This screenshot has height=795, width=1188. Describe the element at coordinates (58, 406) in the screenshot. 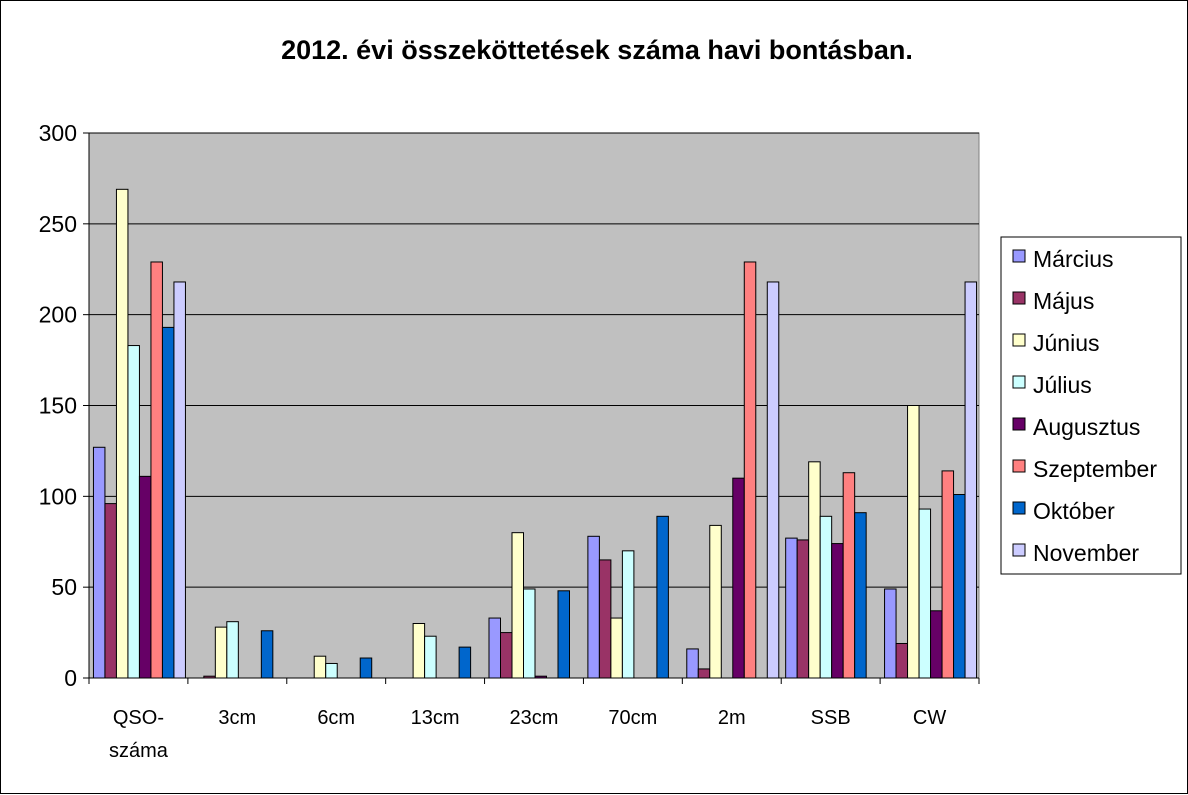

I see `y-tick-label: 150` at that location.